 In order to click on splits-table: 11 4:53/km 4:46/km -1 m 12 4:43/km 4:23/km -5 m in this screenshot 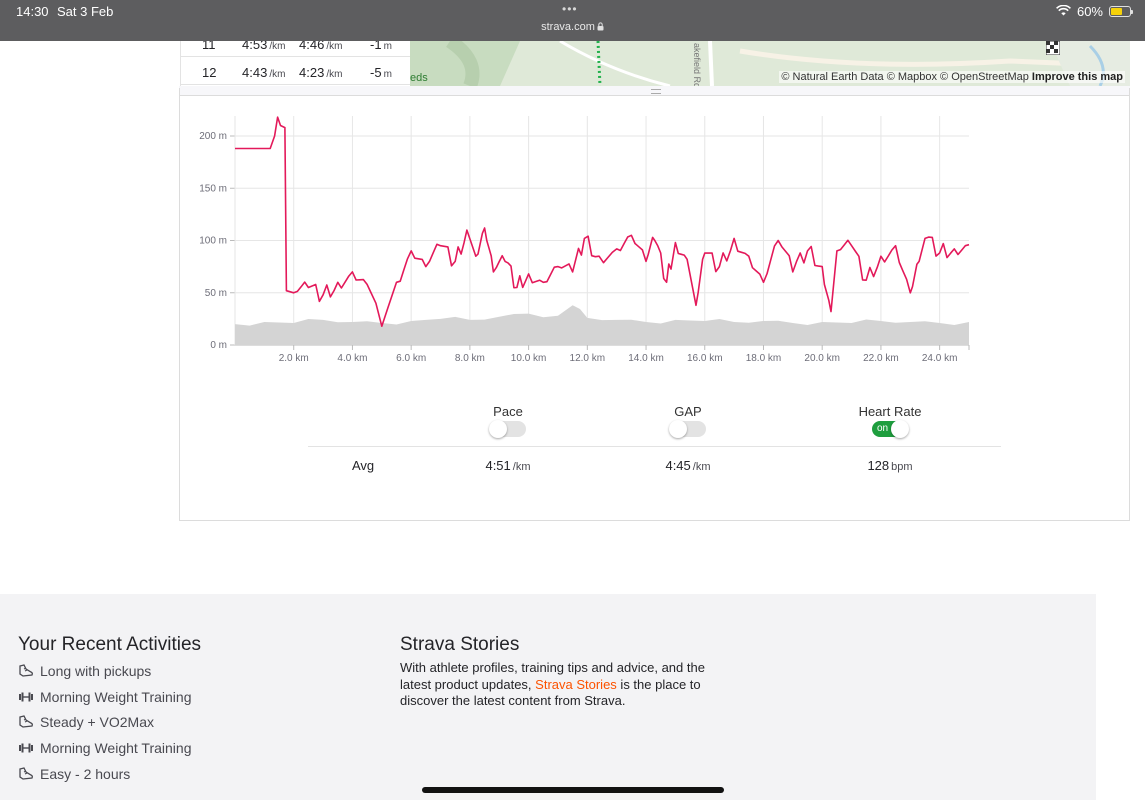, I will do `click(295, 63)`.